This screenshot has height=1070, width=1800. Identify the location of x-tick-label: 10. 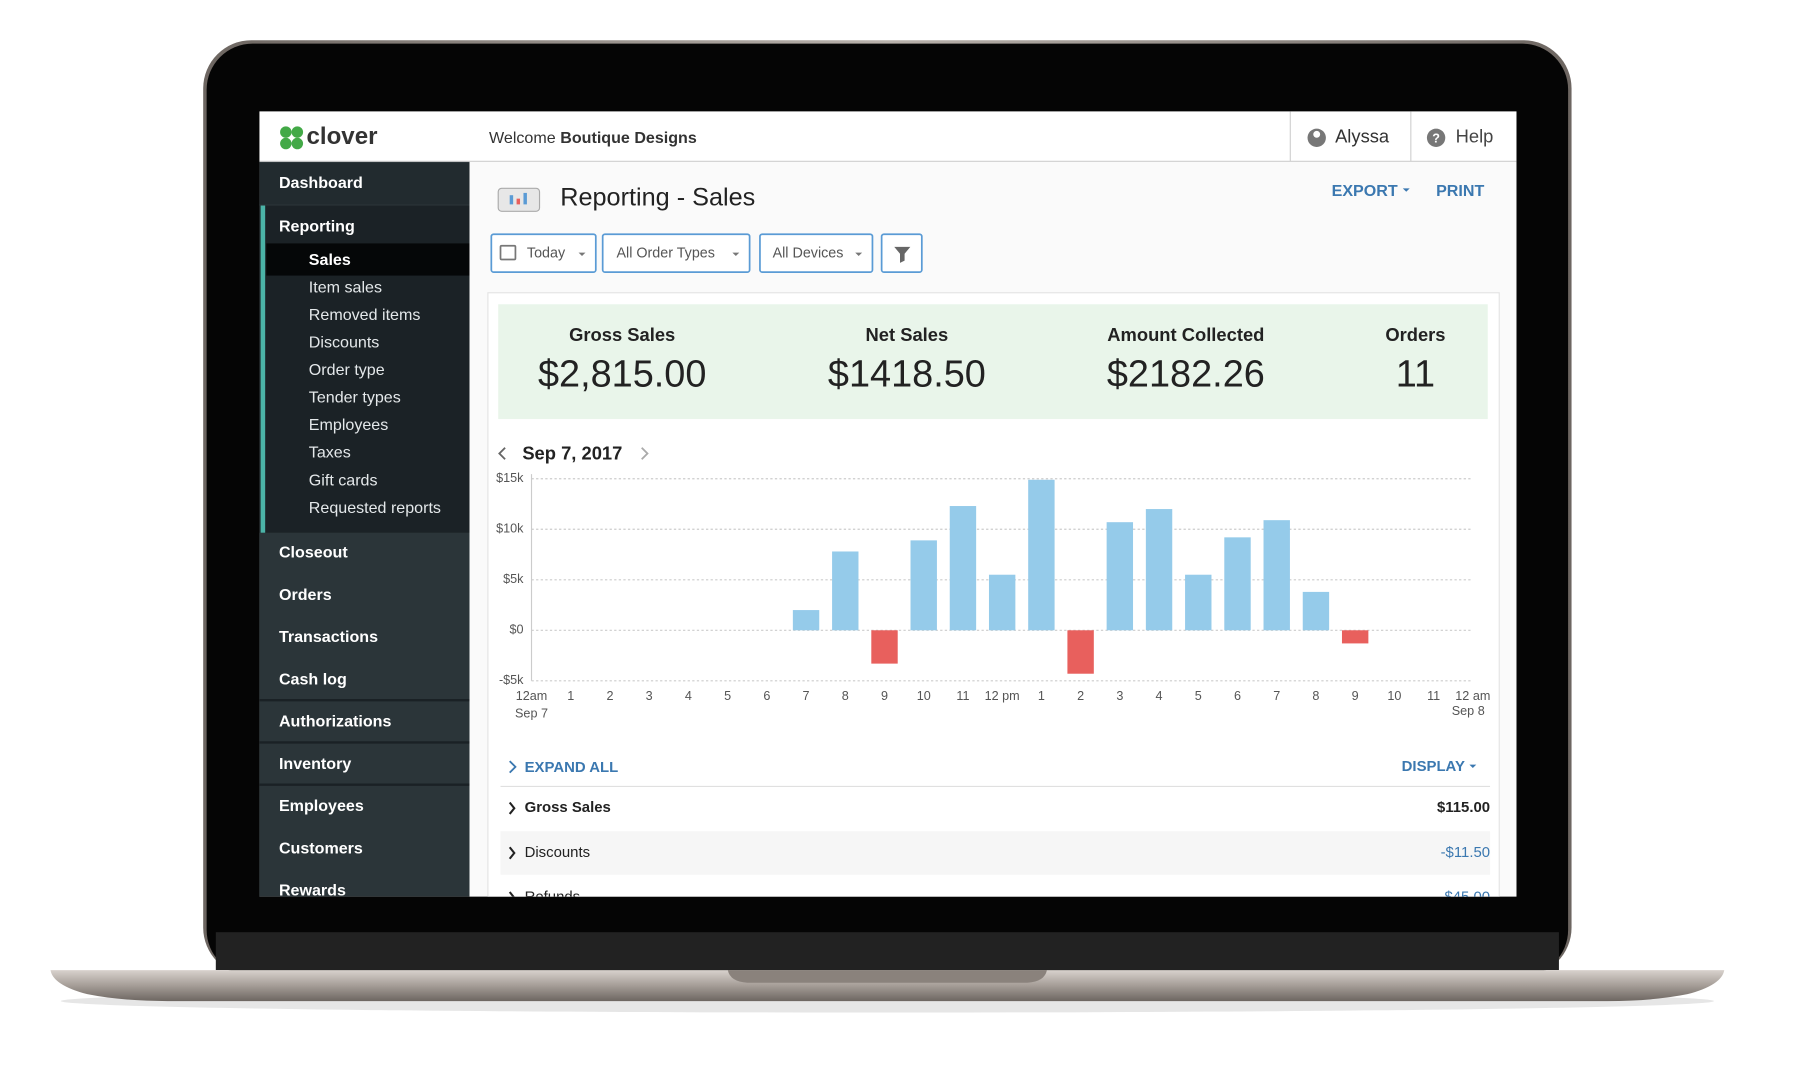
(924, 696).